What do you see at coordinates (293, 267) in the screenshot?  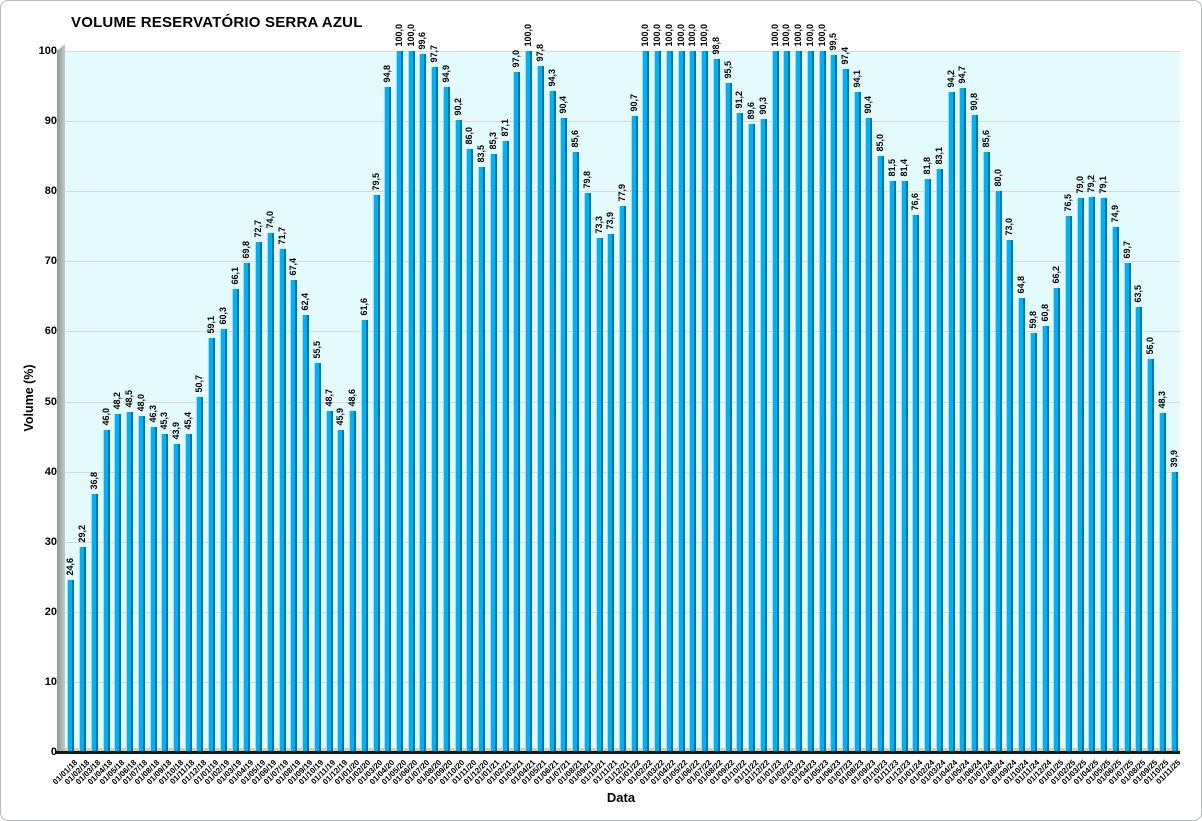 I see `bar-value-label: 67,4` at bounding box center [293, 267].